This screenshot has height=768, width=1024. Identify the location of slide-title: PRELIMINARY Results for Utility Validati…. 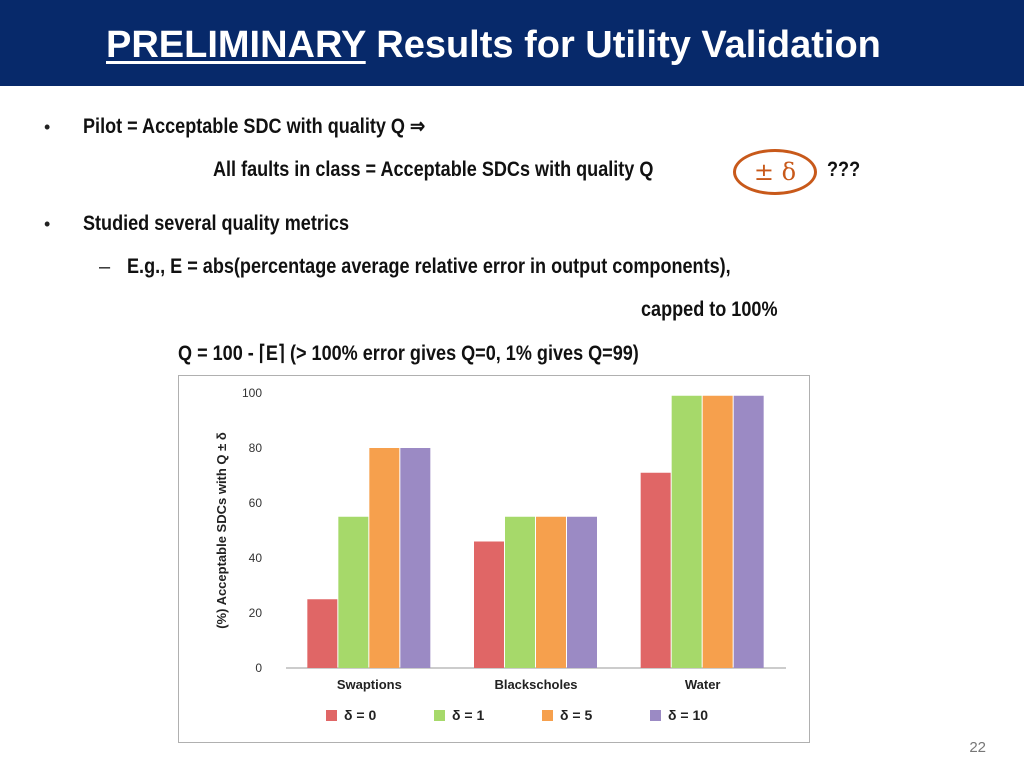
(493, 45).